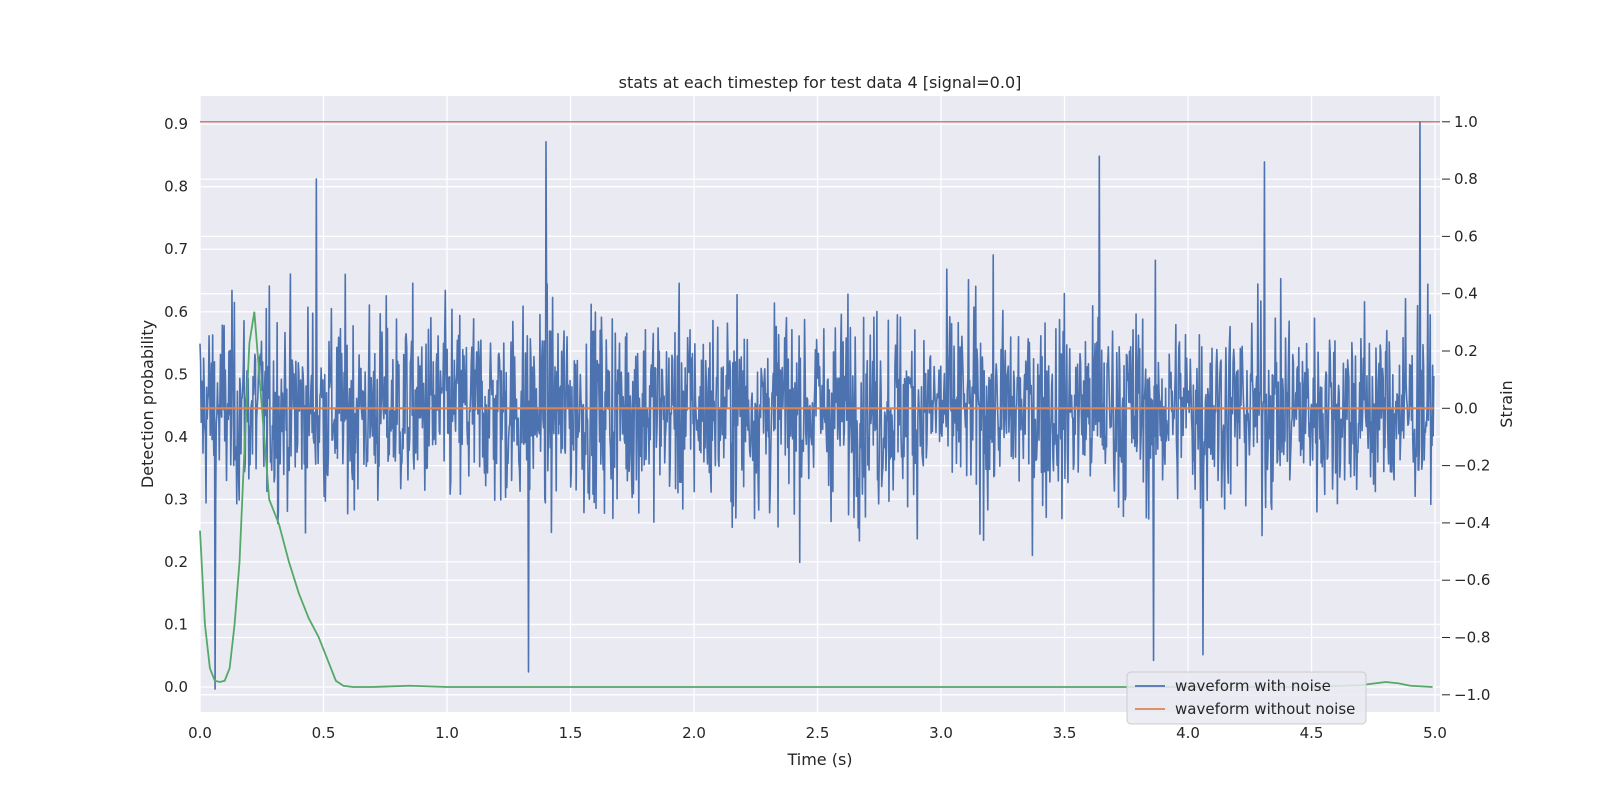  What do you see at coordinates (1466, 294) in the screenshot?
I see `y-tick-label-right: 0.4` at bounding box center [1466, 294].